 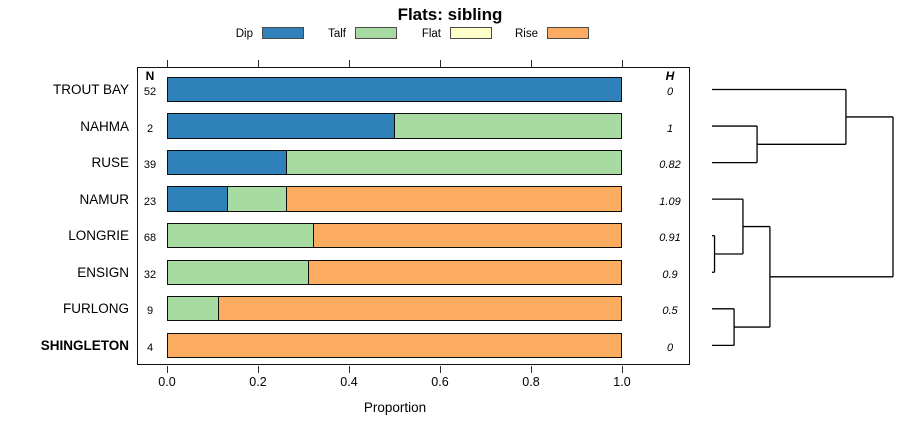 I want to click on legend-swatch-dip, so click(x=283, y=33).